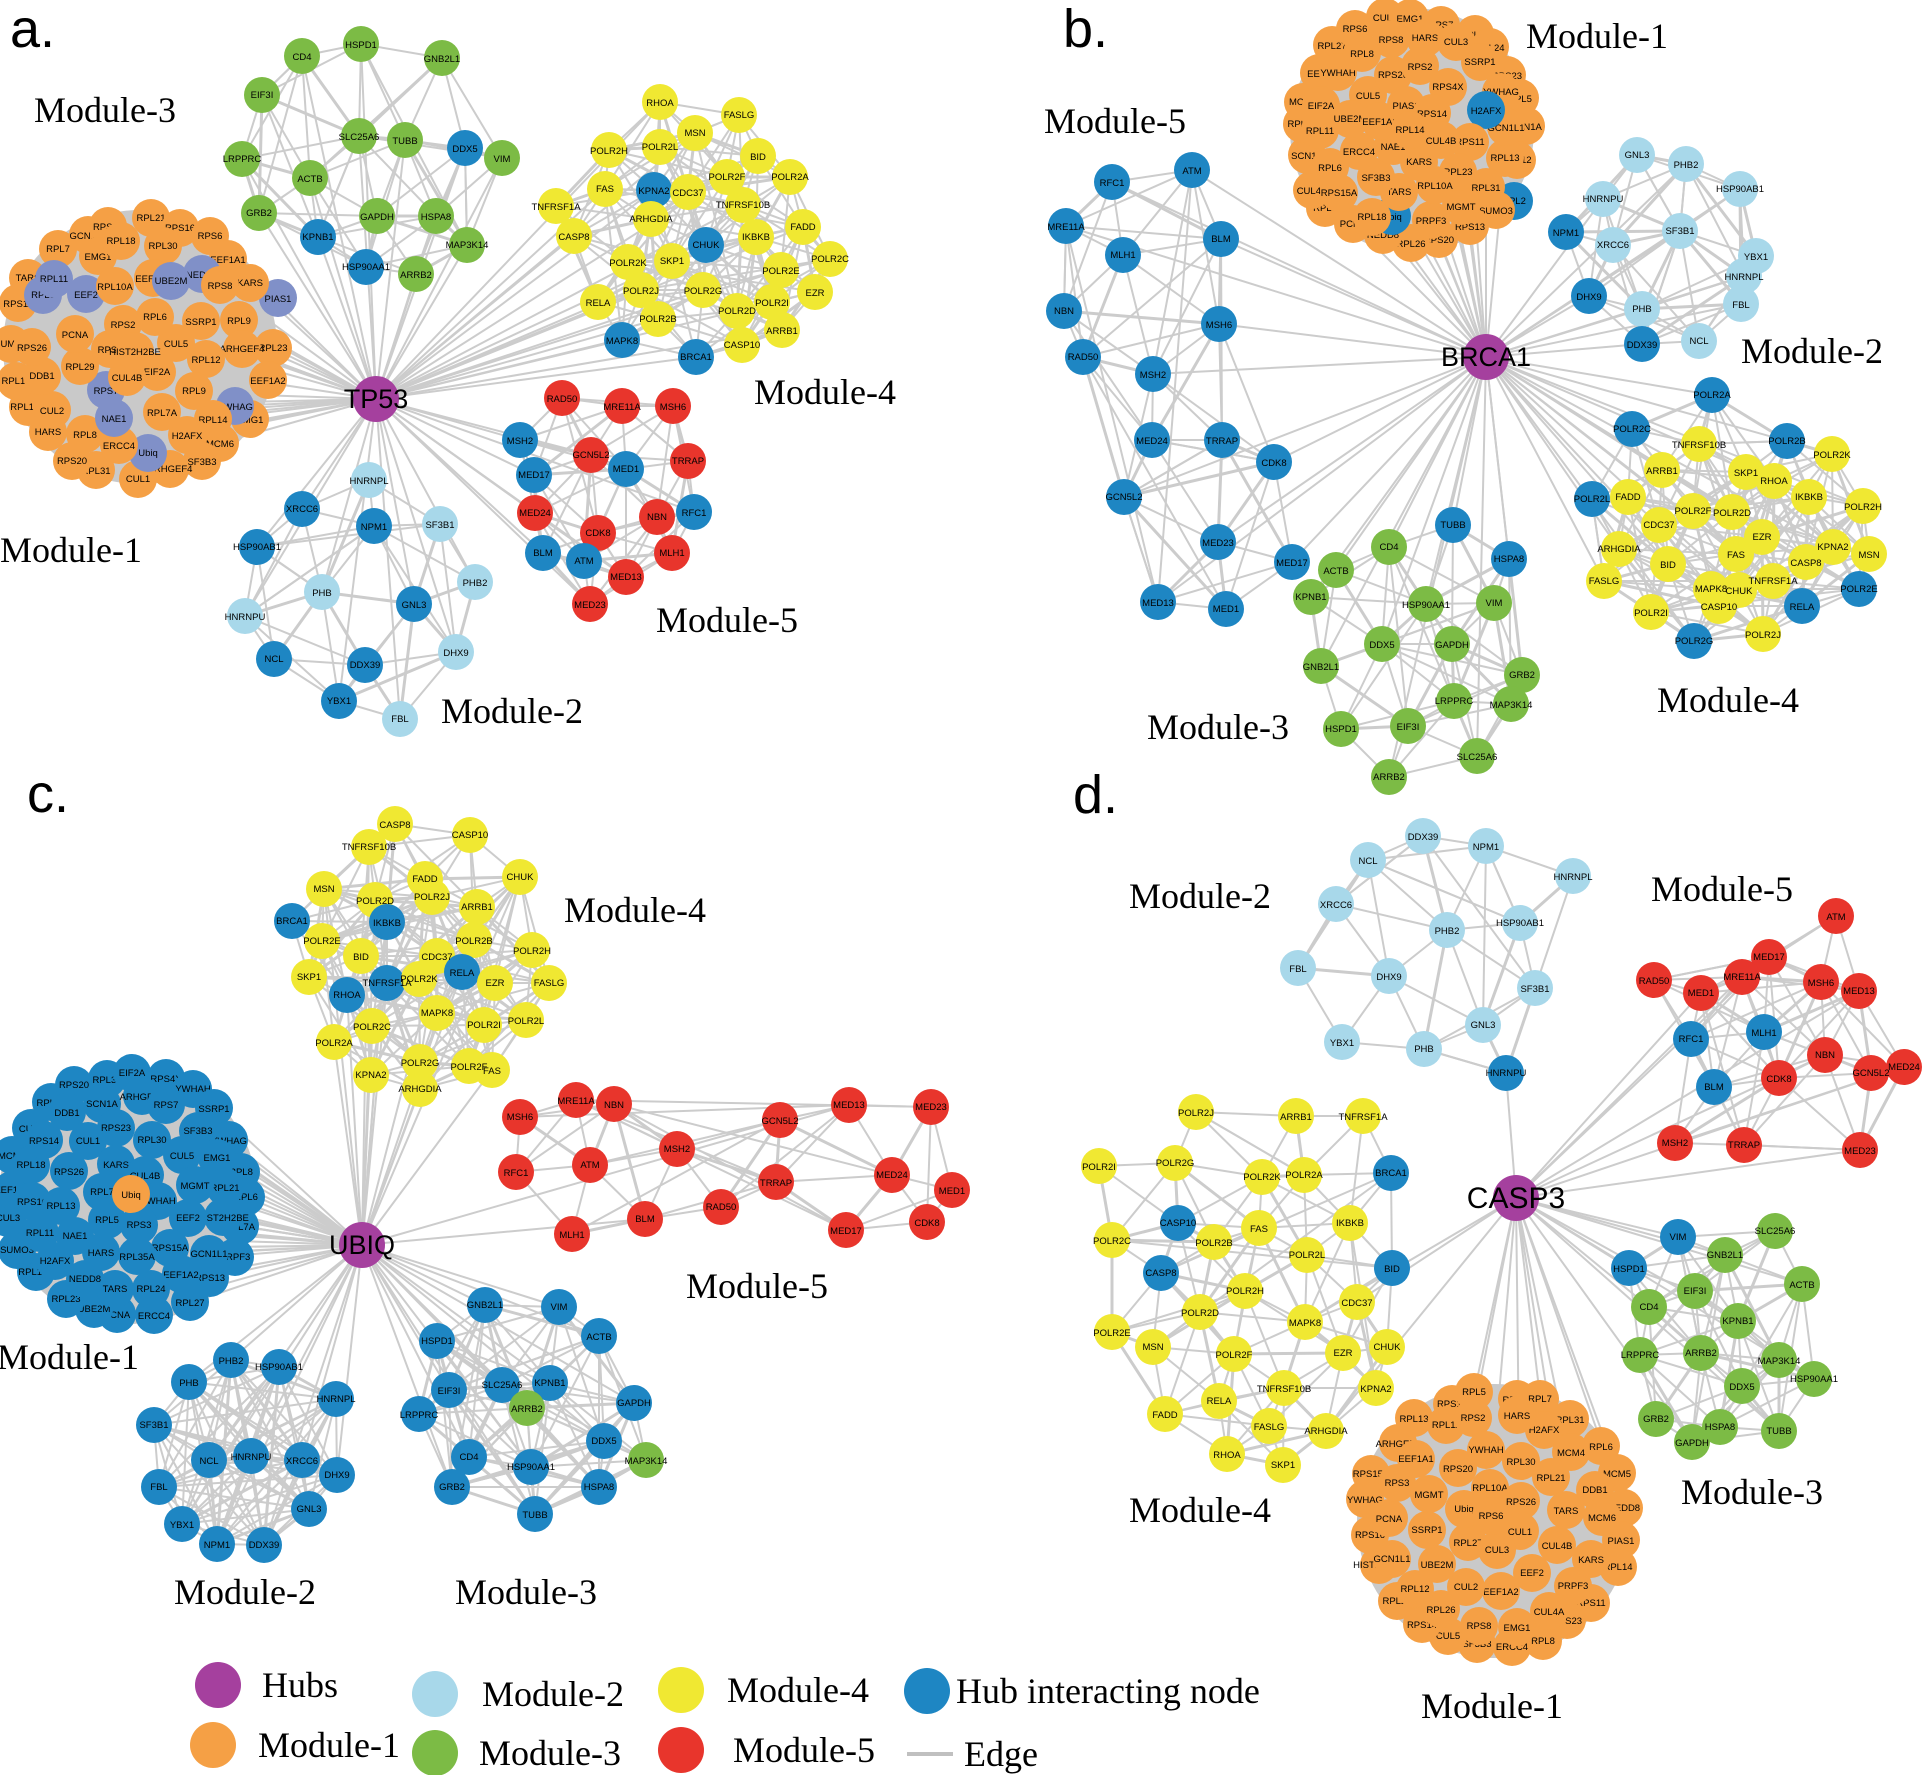 The height and width of the screenshot is (1775, 1923). What do you see at coordinates (1385, 18) in the screenshot?
I see `svg-text: CUL2` at bounding box center [1385, 18].